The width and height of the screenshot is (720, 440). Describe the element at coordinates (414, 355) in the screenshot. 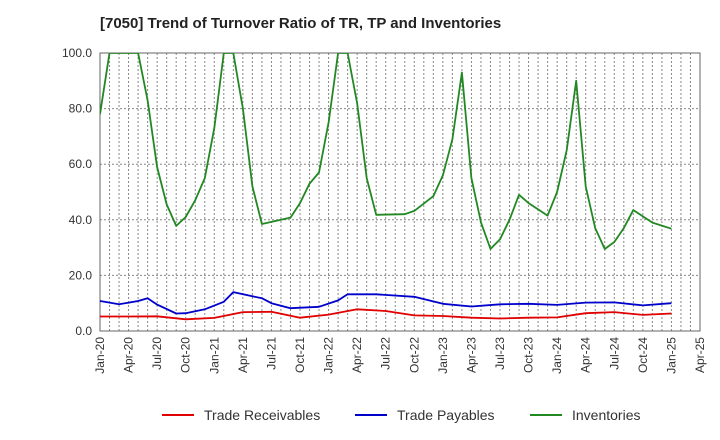

I see `x-tick-label: Oct-22` at that location.